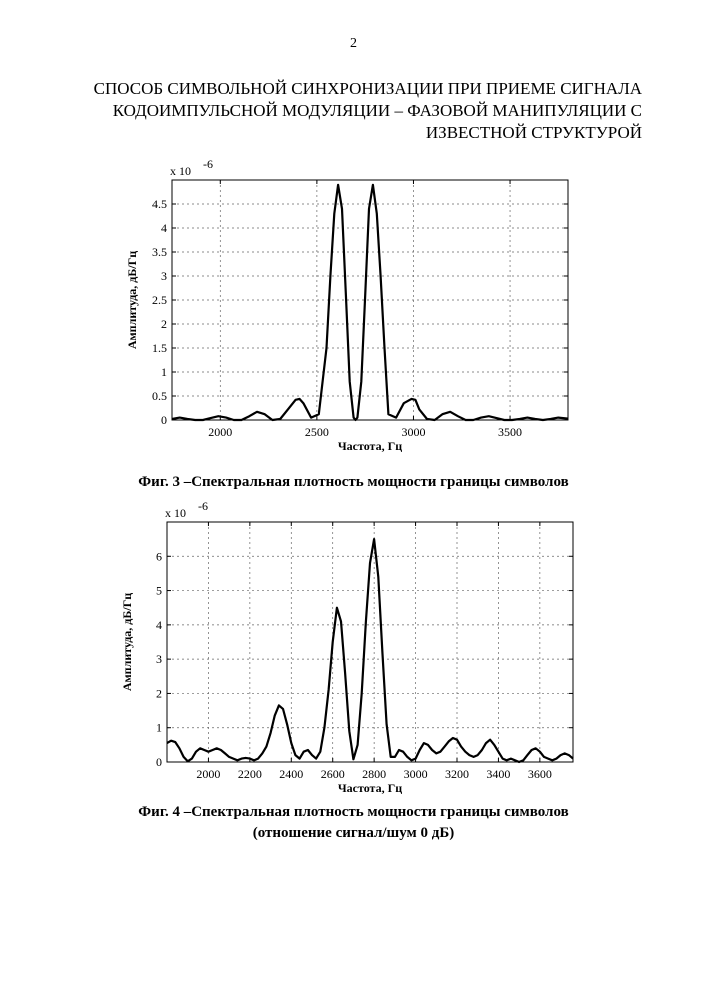 Image resolution: width=707 pixels, height=1000 pixels. What do you see at coordinates (164, 372) in the screenshot?
I see `fig3-ytick-label: 1` at bounding box center [164, 372].